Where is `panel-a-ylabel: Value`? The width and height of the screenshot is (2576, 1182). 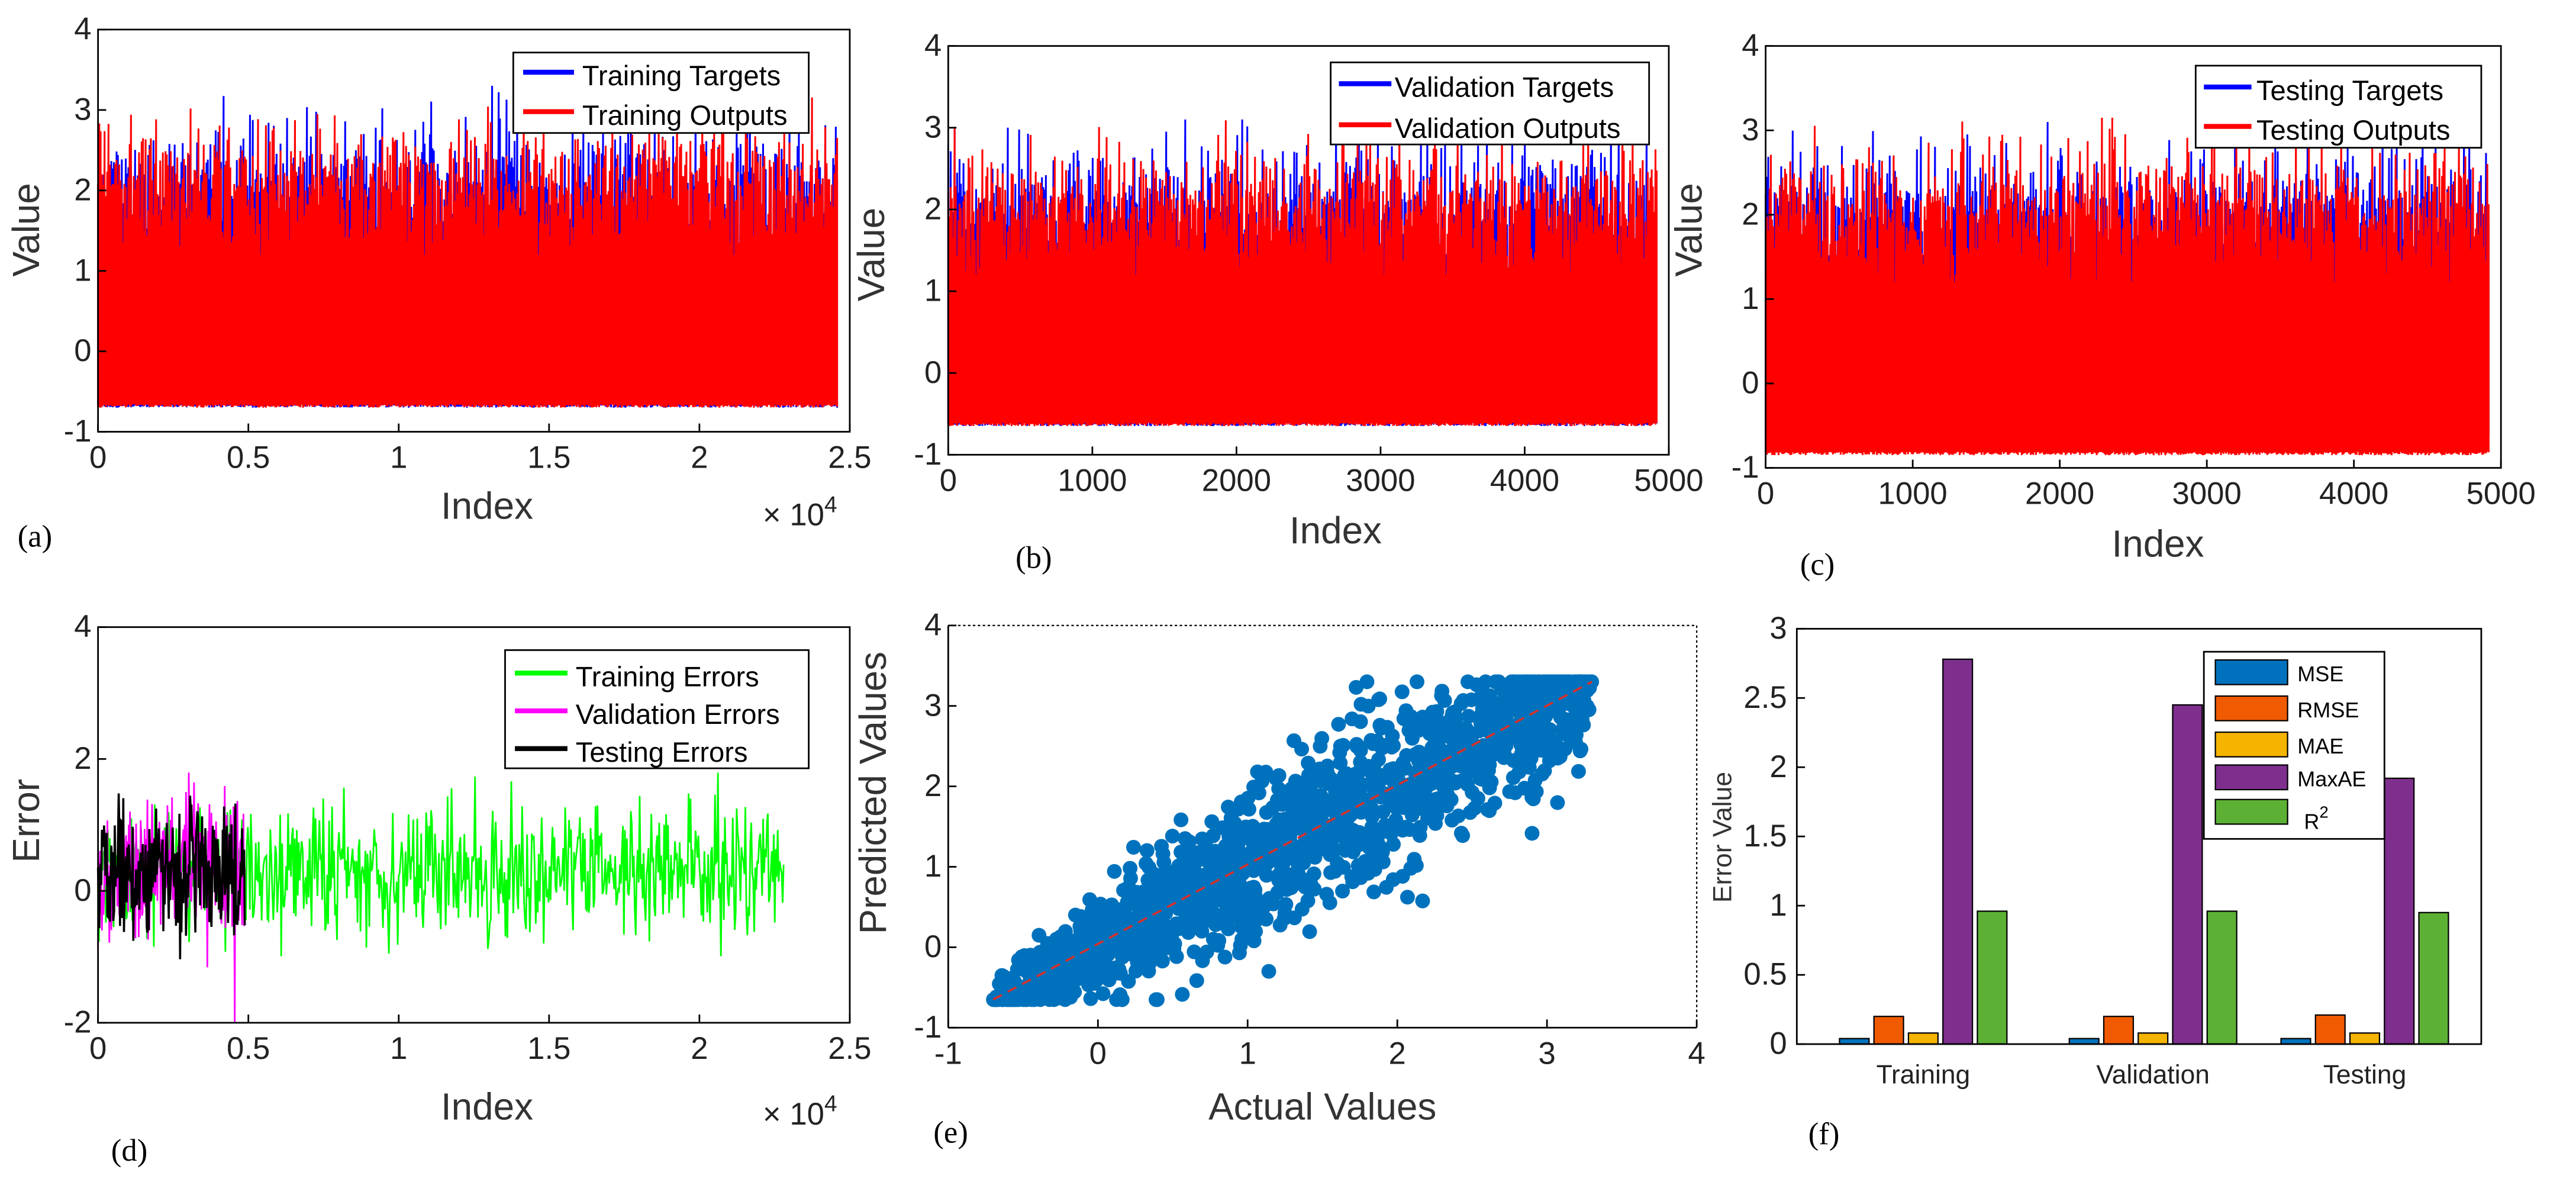 panel-a-ylabel: Value is located at coordinates (26, 229).